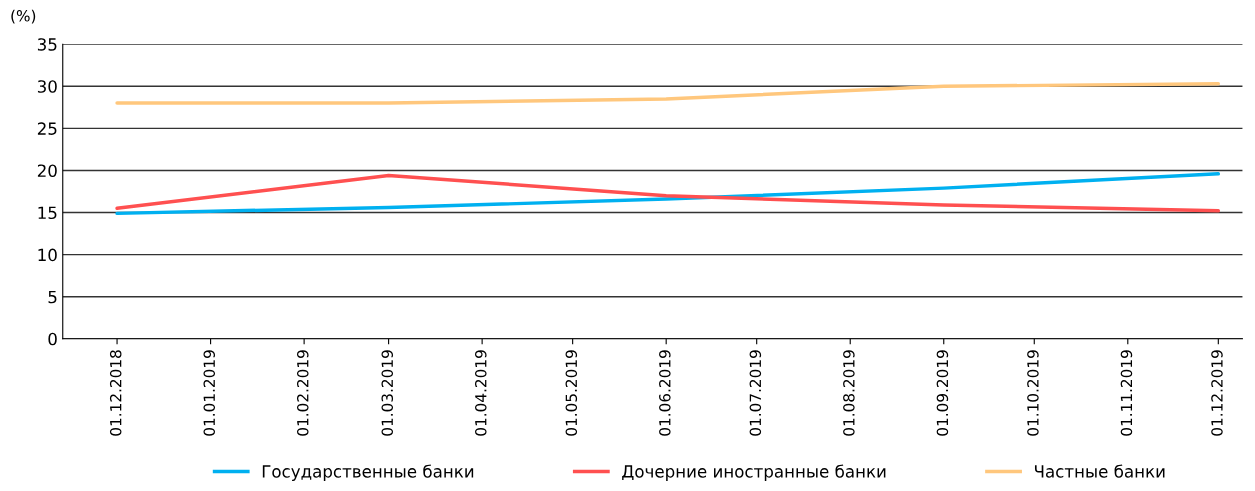 The width and height of the screenshot is (1255, 491). I want to click on x-tick-label: 01.12.2019, so click(1217, 393).